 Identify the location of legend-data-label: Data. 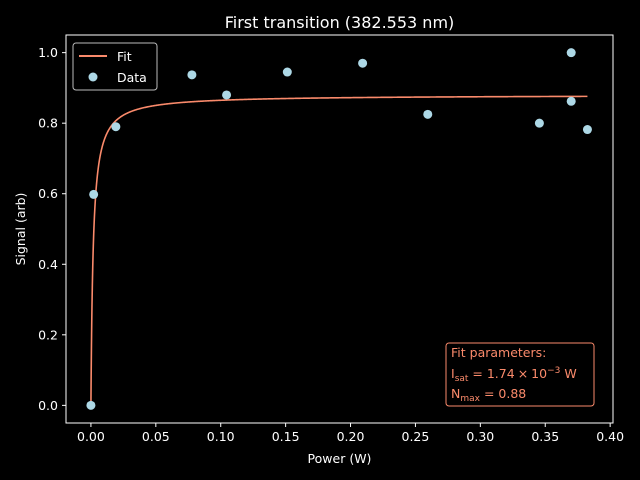
(132, 77).